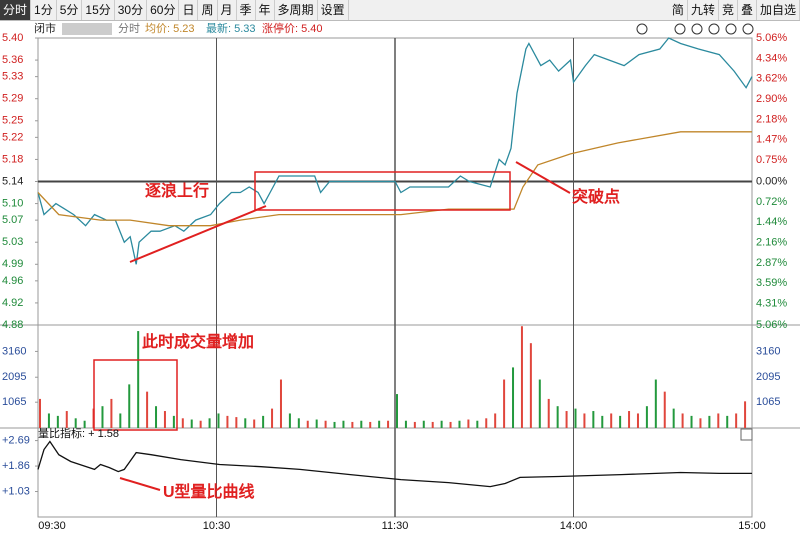 The image size is (800, 538). Describe the element at coordinates (12, 281) in the screenshot. I see `y-tick-label: 4.96` at that location.